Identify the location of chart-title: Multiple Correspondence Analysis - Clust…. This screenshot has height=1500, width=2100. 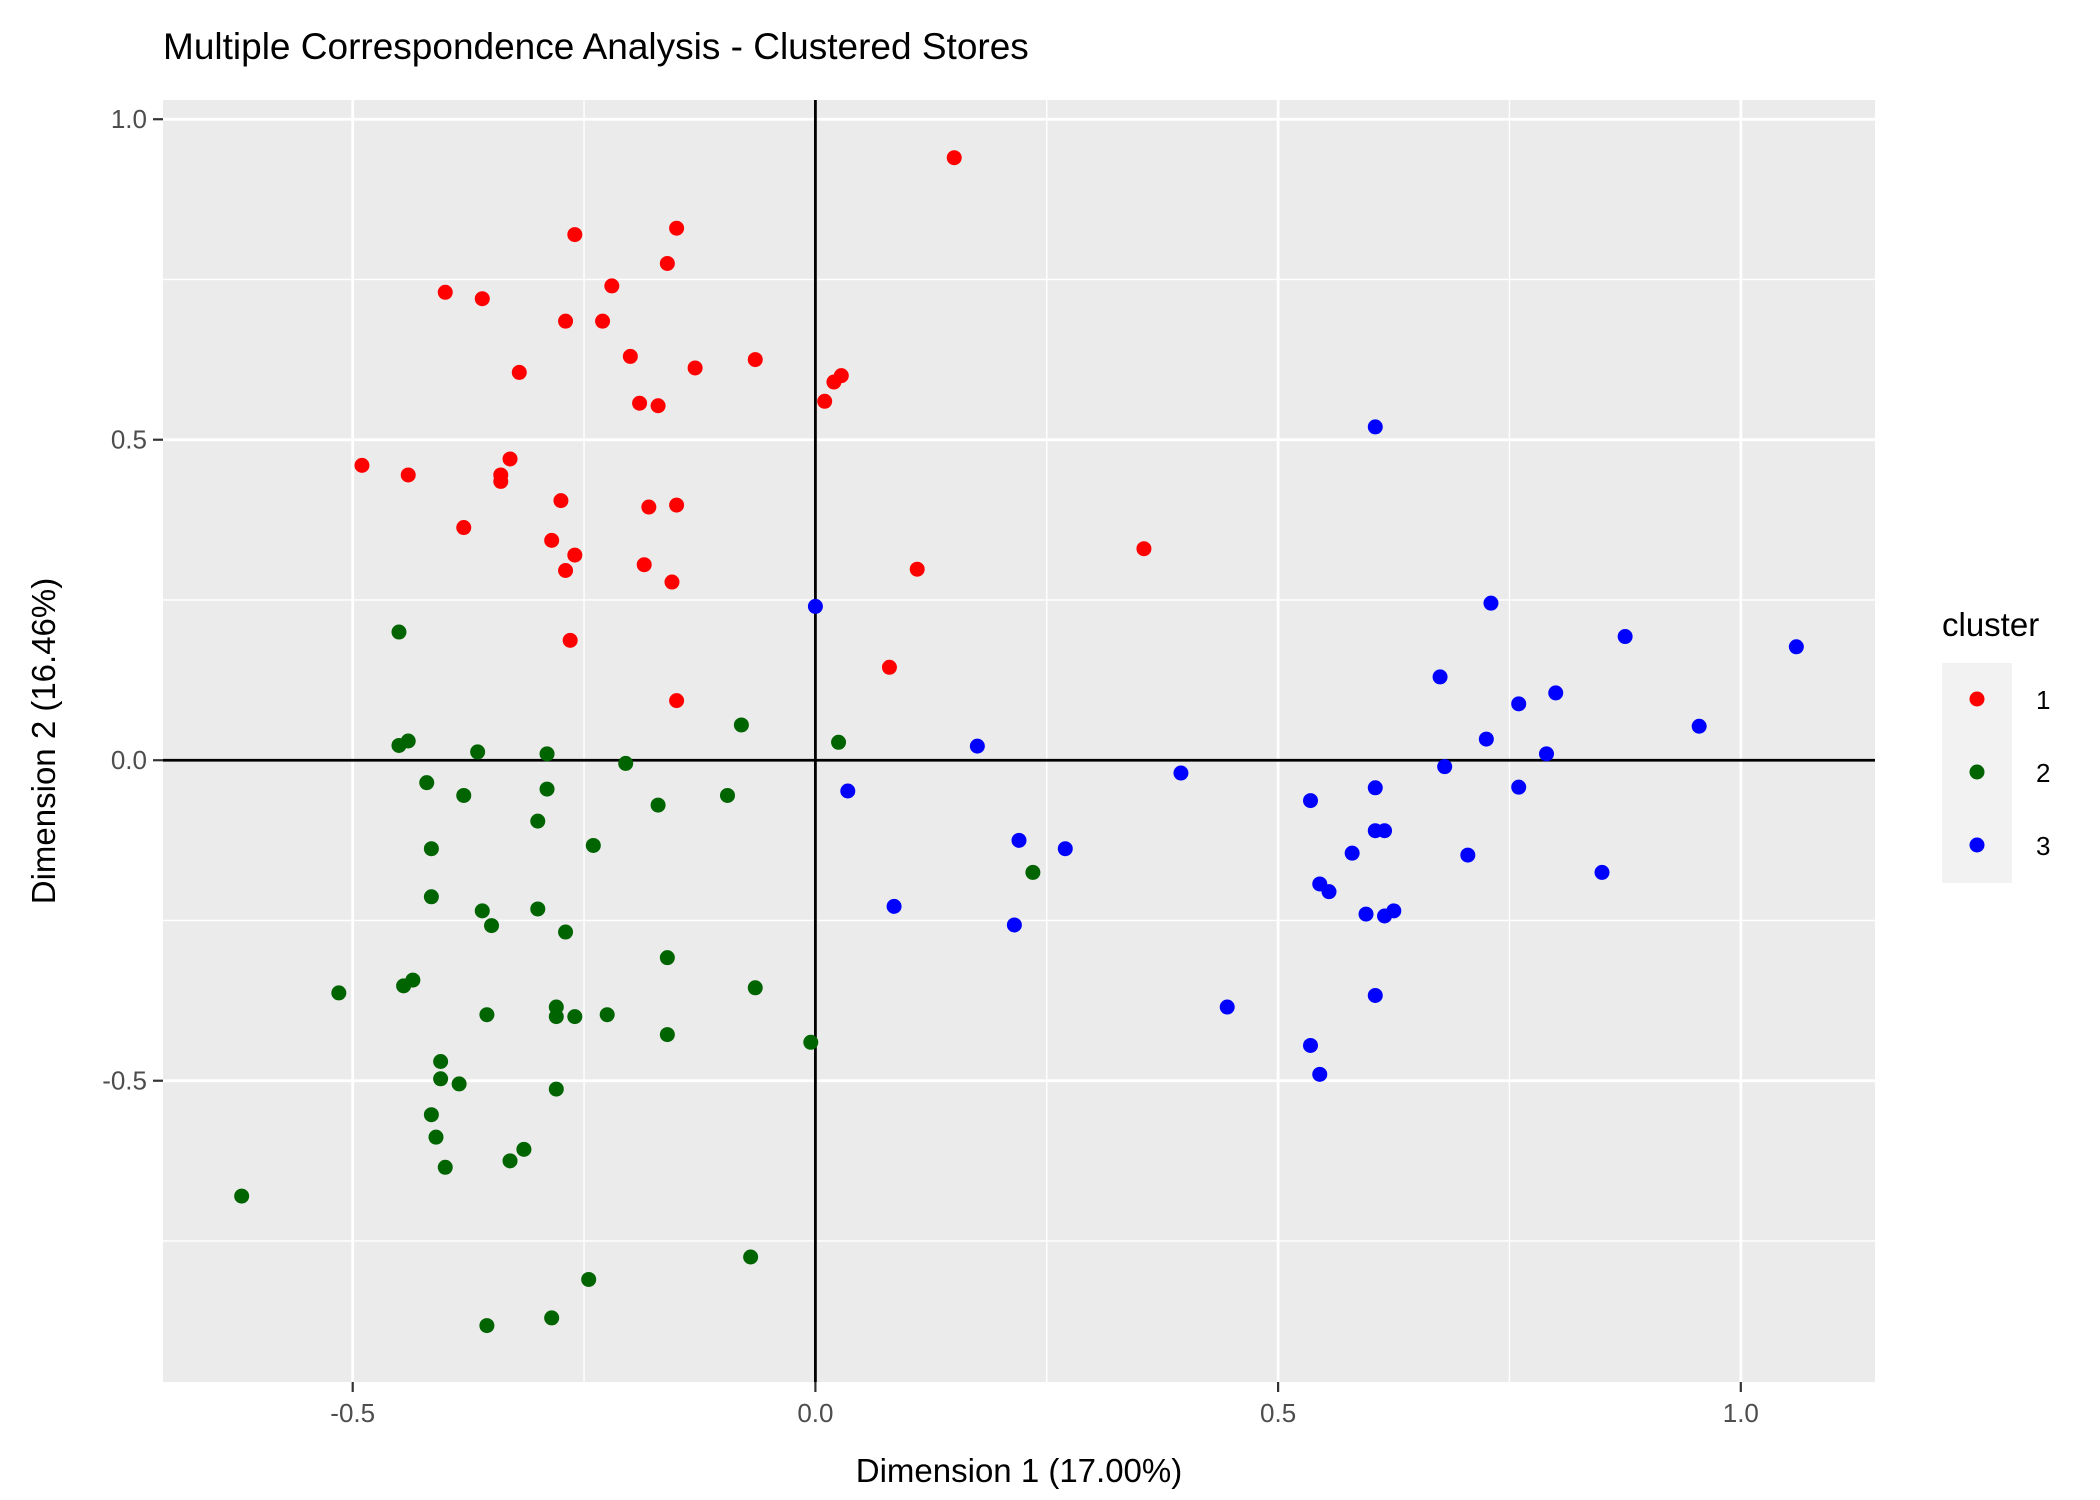
(596, 46).